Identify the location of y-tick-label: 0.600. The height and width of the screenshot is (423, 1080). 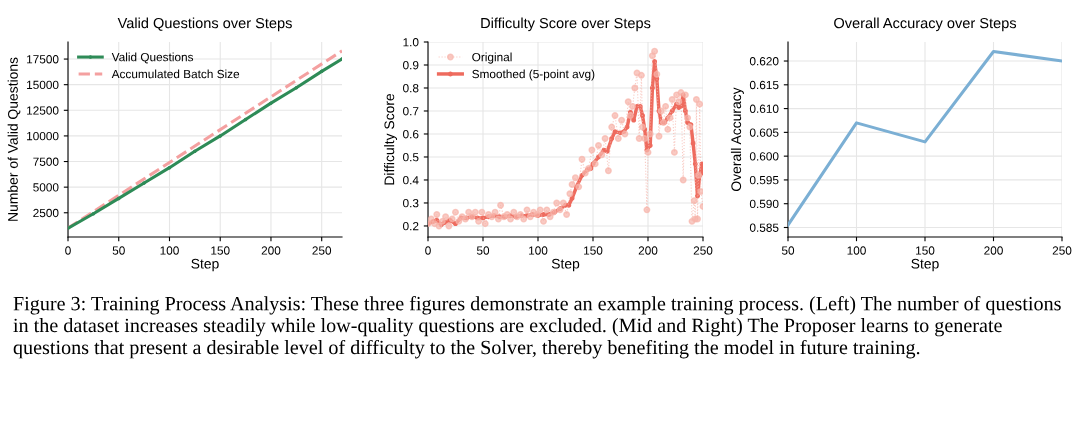
(764, 156).